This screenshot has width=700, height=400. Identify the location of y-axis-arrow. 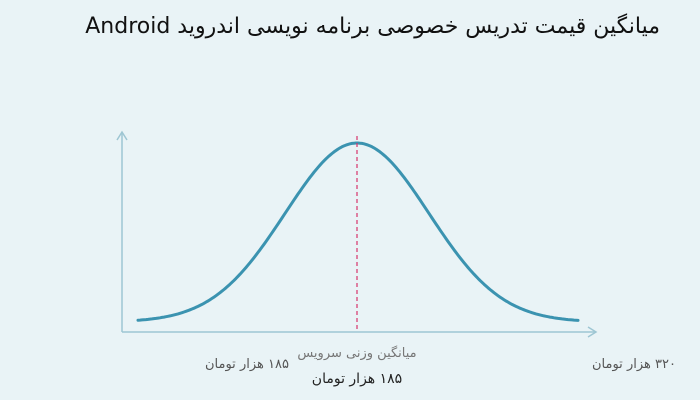
(122, 135).